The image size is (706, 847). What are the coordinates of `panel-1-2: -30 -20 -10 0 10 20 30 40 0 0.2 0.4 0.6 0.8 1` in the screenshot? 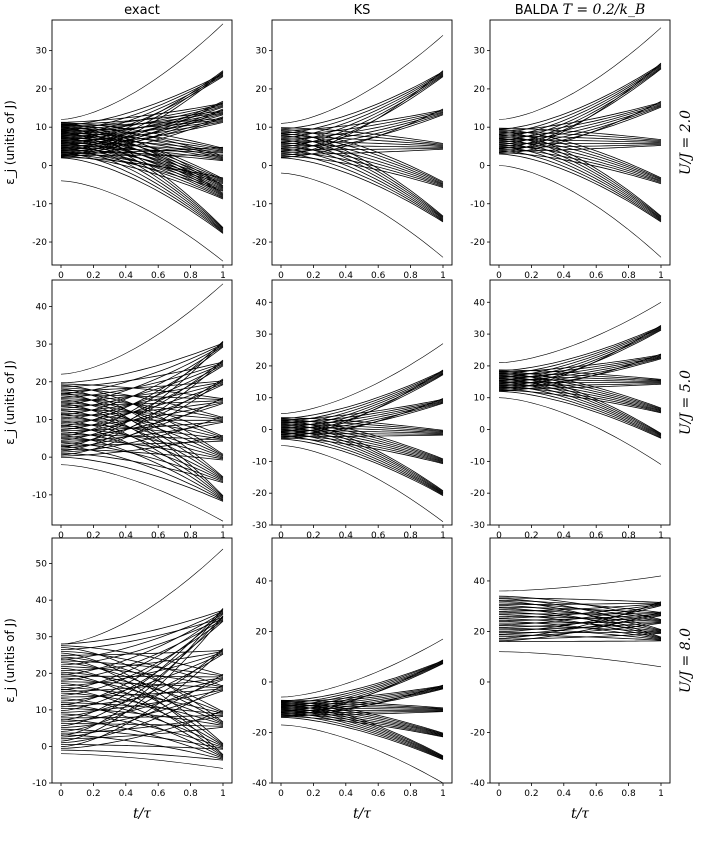 It's located at (570, 410).